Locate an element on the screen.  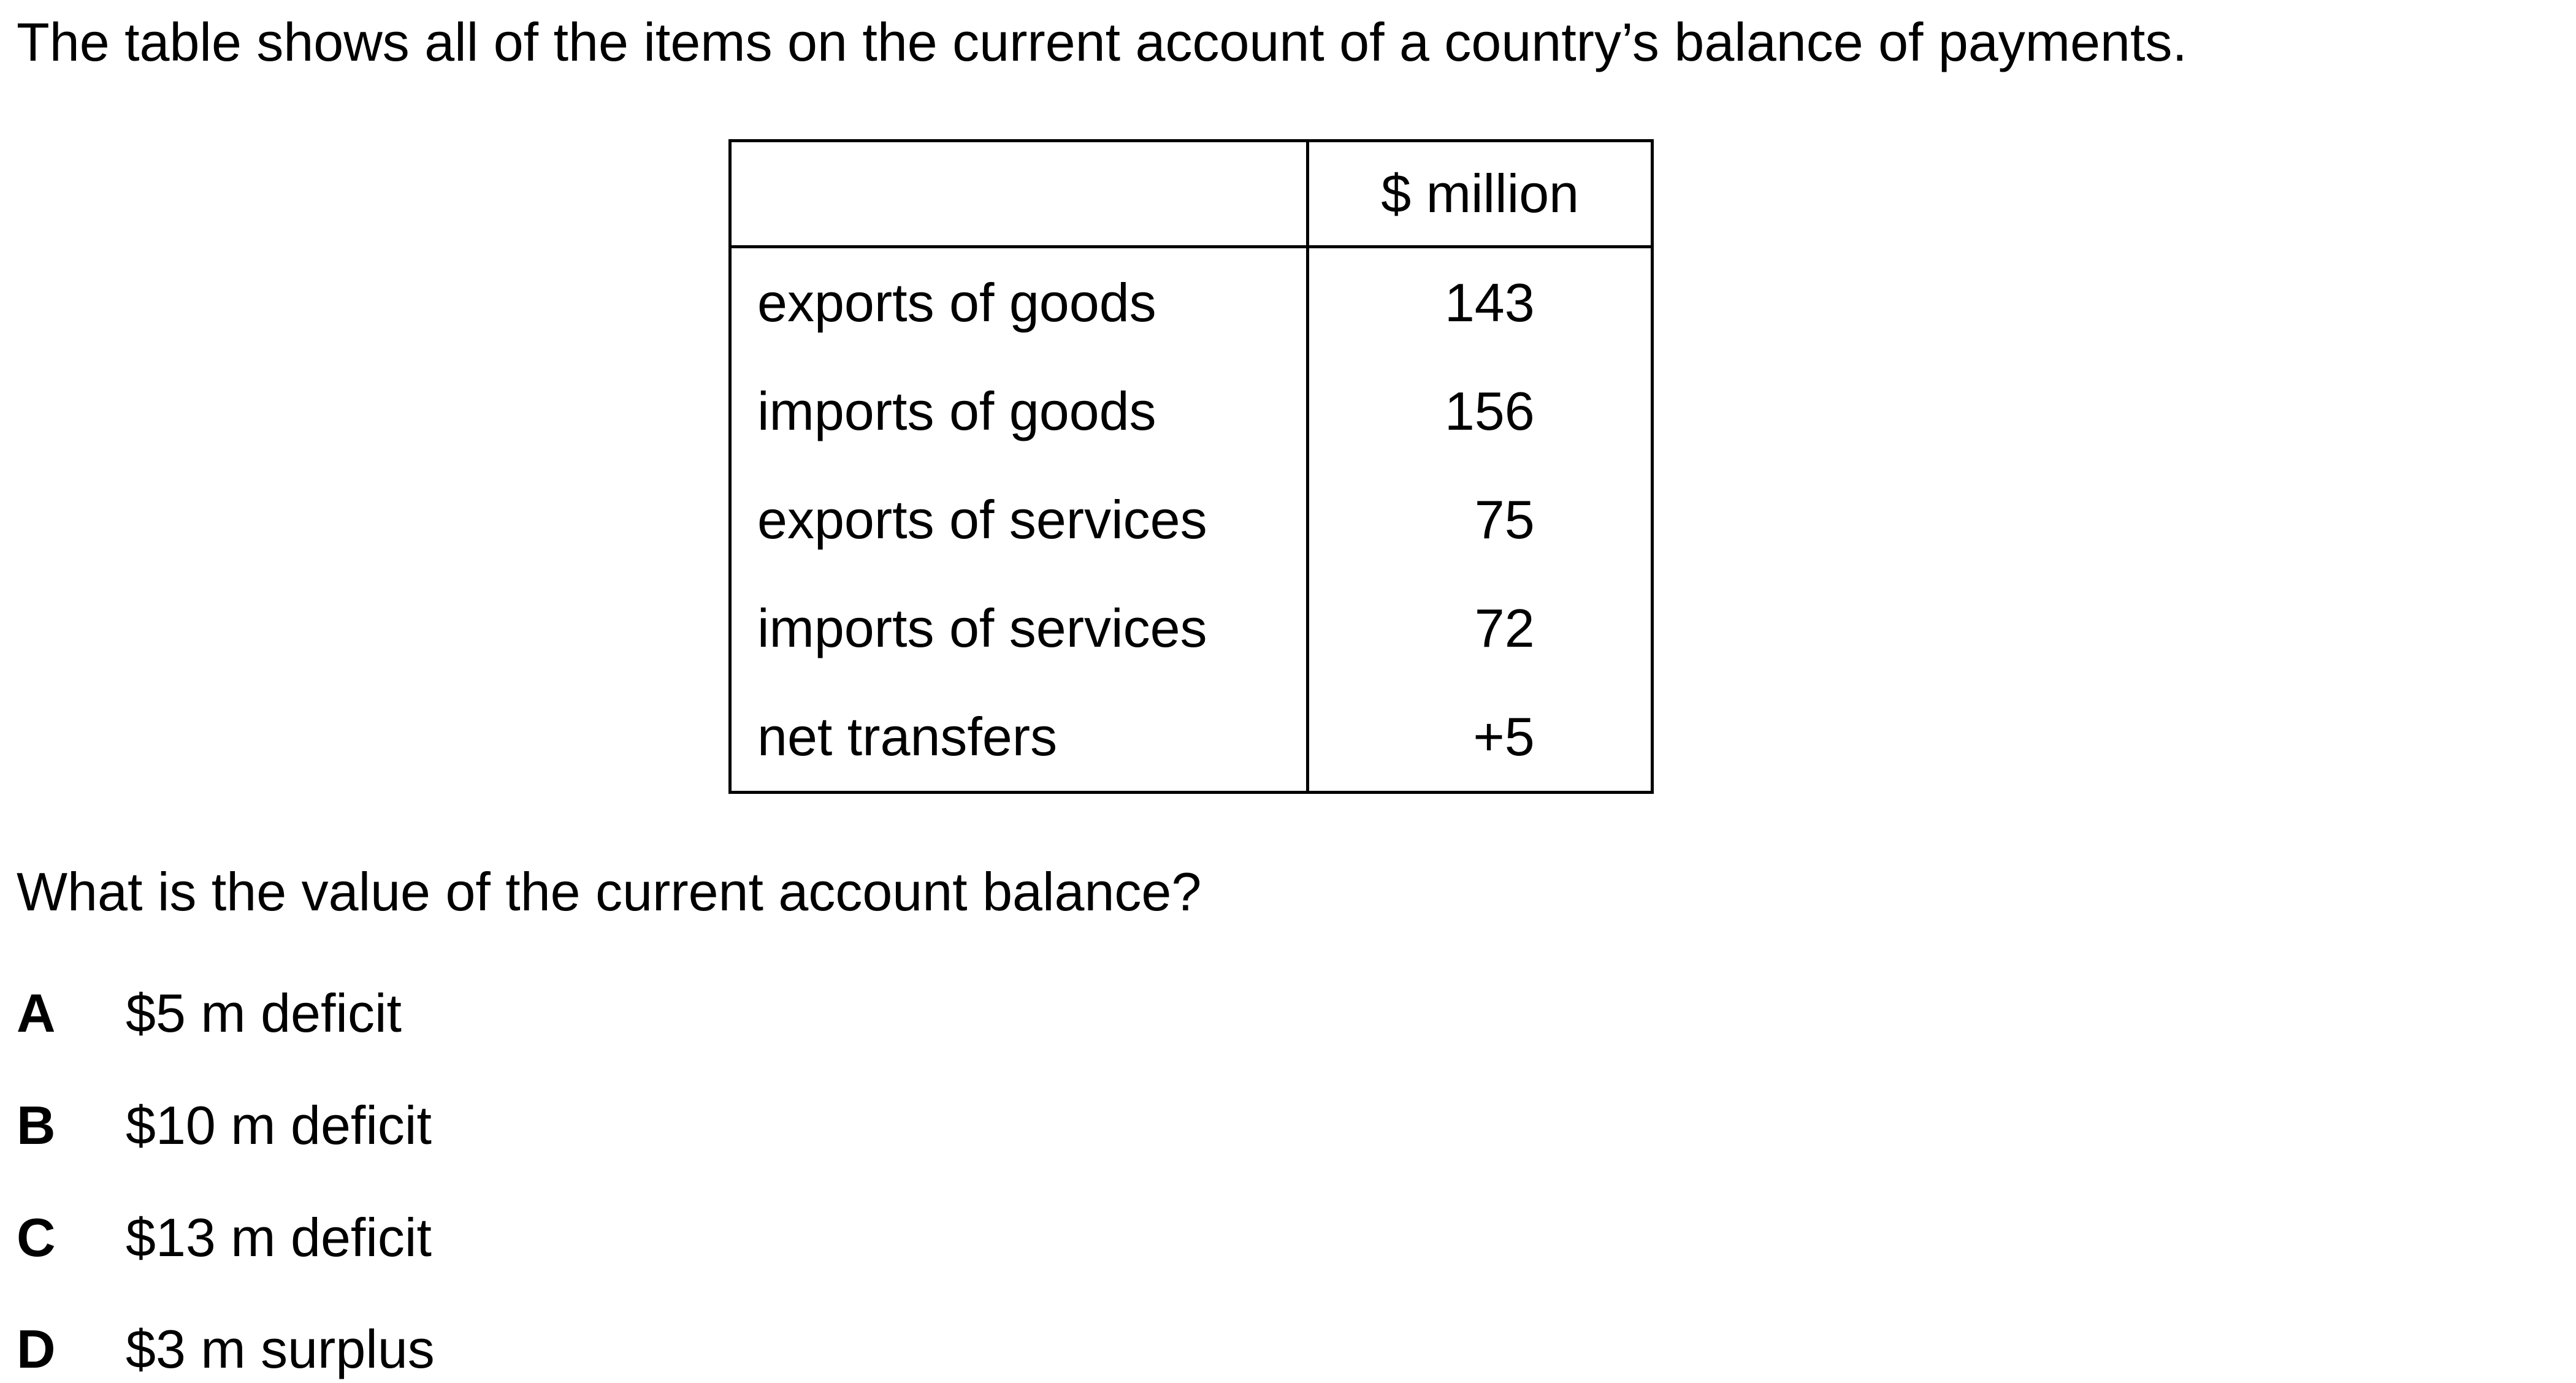
option-text: $5 m deficit is located at coordinates (264, 1013).